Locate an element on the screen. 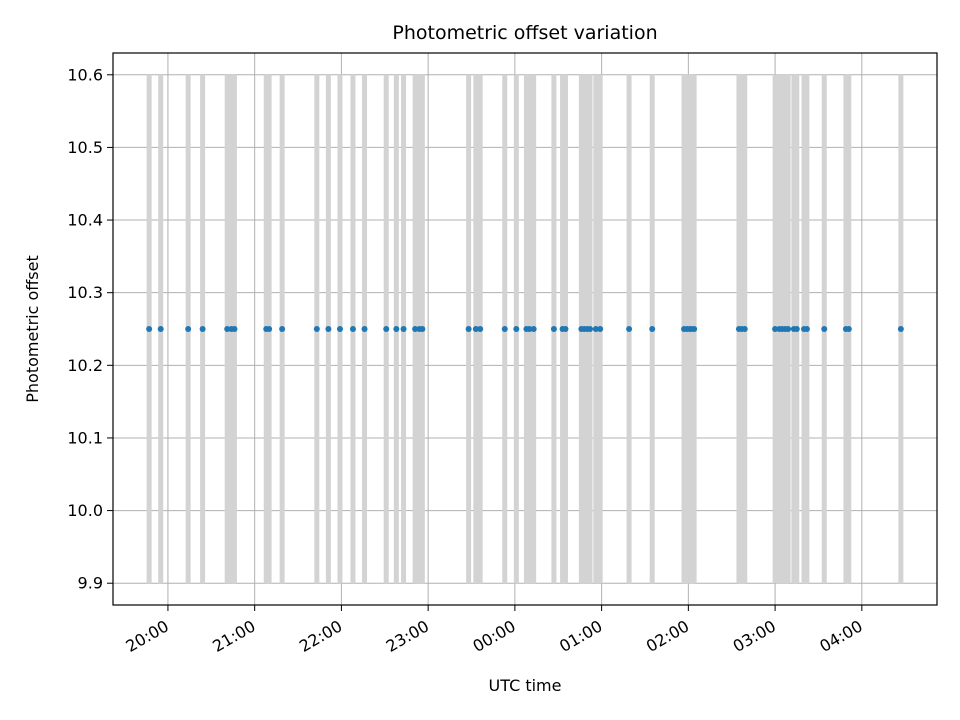  y-tick-label: 10.4 is located at coordinates (85, 220).